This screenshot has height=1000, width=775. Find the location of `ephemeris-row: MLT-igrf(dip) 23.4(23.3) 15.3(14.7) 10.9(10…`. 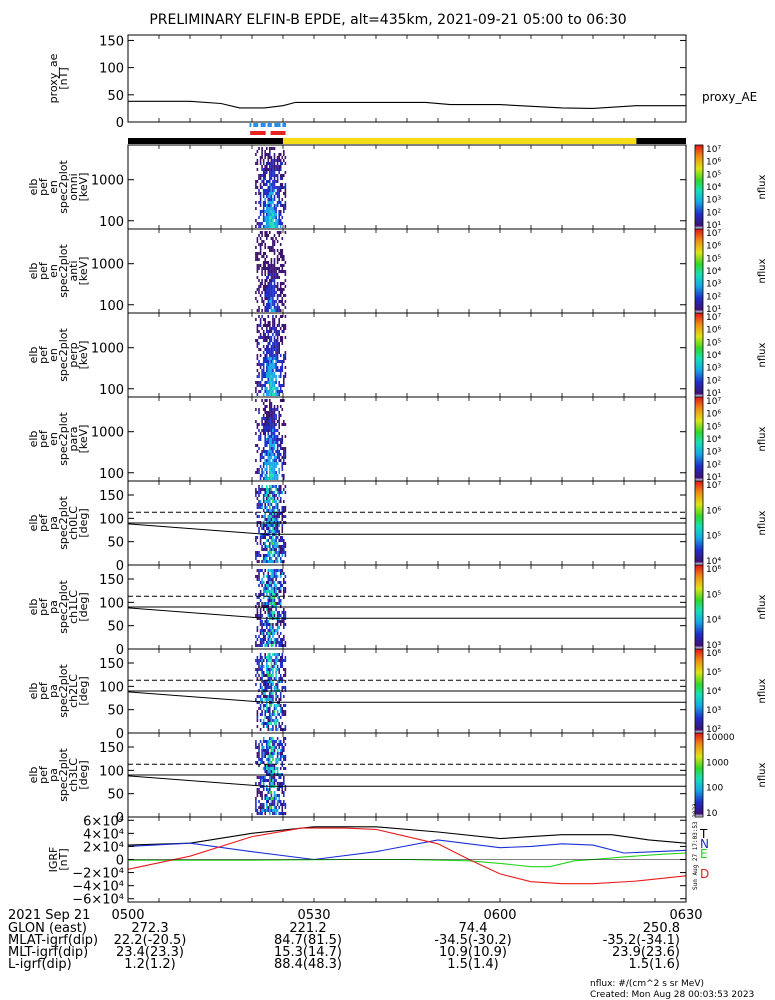

ephemeris-row: MLT-igrf(dip) 23.4(23.3) 15.3(14.7) 10.9(10… is located at coordinates (344, 952).